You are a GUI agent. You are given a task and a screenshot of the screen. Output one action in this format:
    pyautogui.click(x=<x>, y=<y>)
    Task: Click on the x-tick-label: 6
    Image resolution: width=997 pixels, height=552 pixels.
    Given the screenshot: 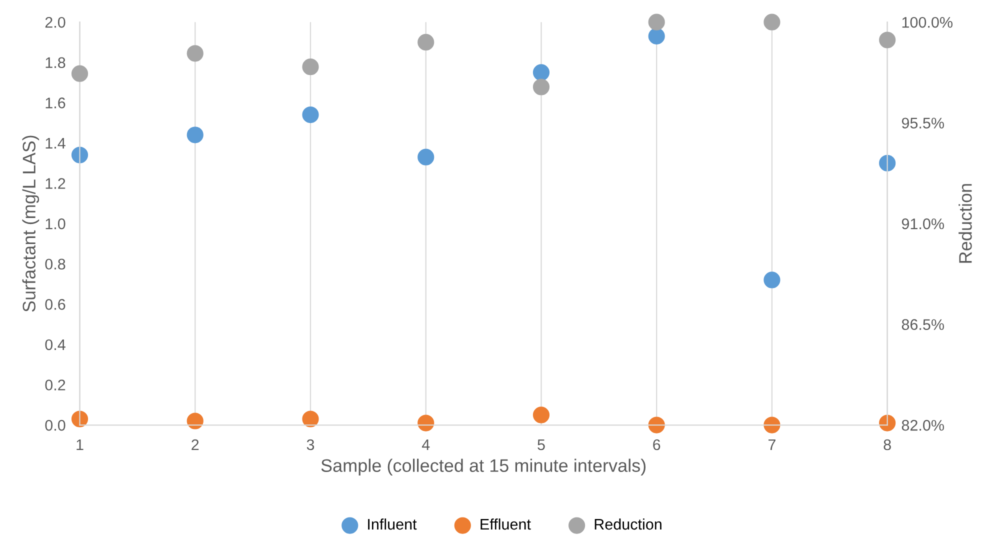 What is the action you would take?
    pyautogui.click(x=656, y=444)
    